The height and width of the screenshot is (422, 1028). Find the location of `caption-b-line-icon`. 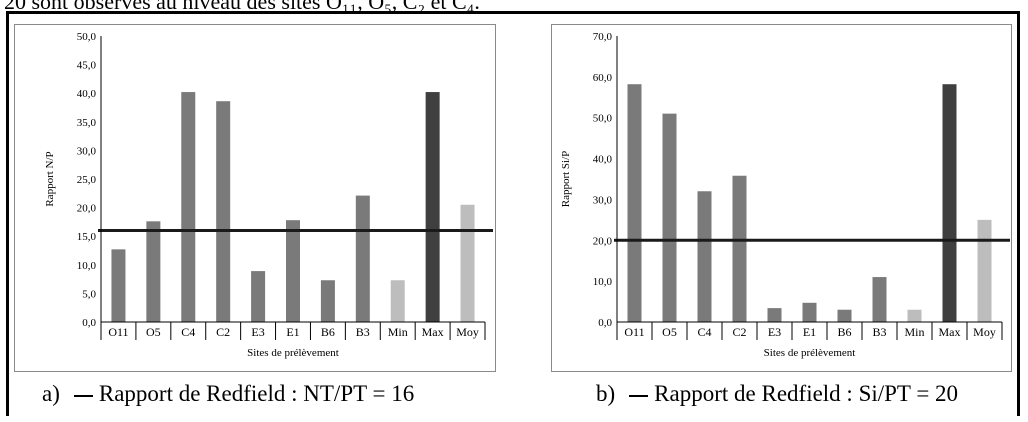

caption-b-line-icon is located at coordinates (639, 395).